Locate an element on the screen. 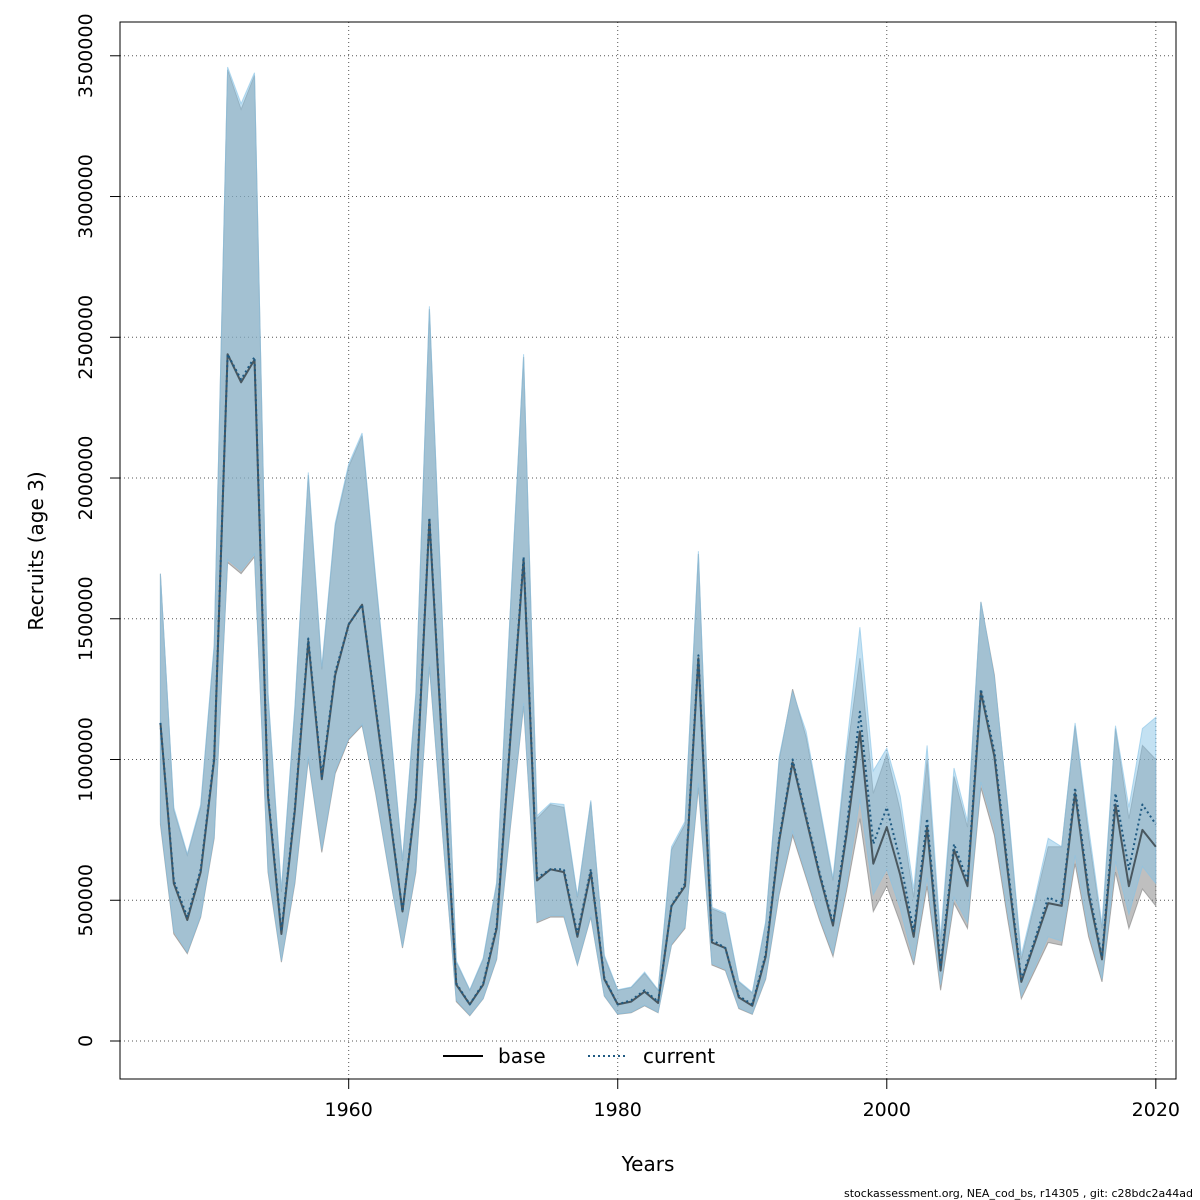 This screenshot has height=1200, width=1200. legend: base current is located at coordinates (579, 1056).